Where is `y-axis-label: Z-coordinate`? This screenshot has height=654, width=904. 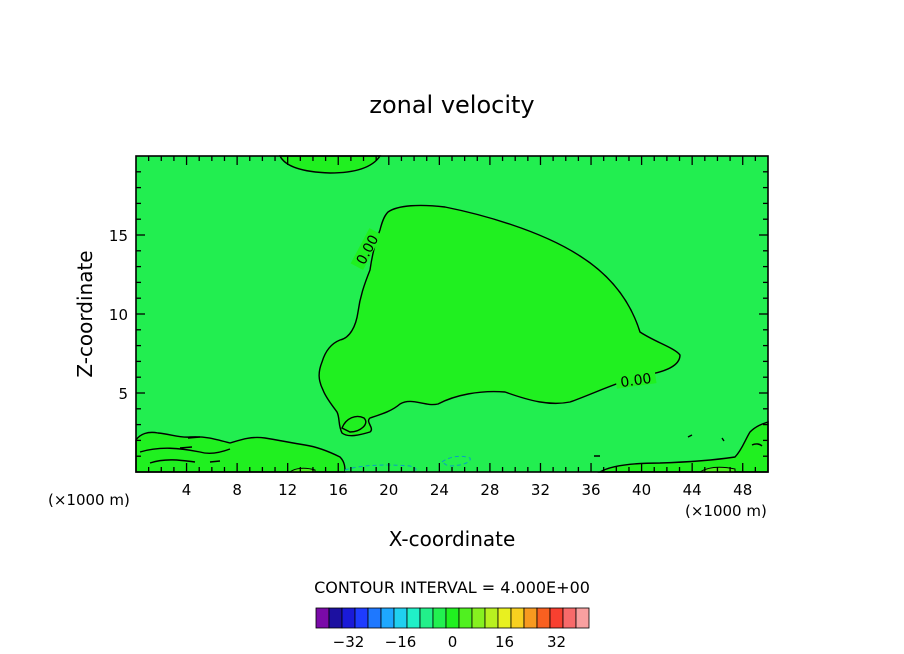
y-axis-label: Z-coordinate is located at coordinates (85, 313).